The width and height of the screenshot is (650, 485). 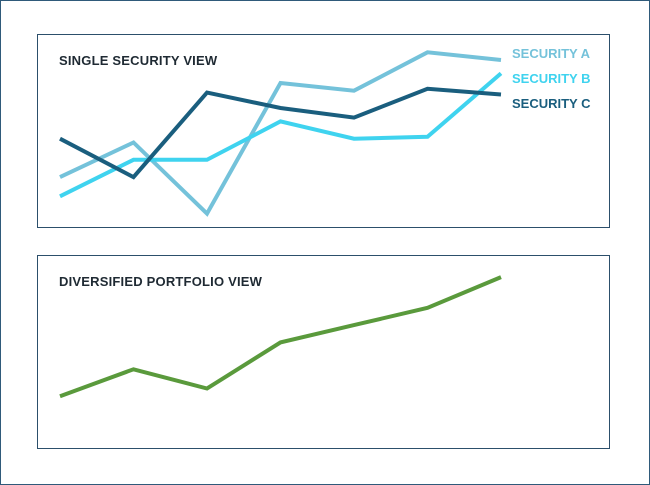 I want to click on series-line-security-c, so click(x=280, y=133).